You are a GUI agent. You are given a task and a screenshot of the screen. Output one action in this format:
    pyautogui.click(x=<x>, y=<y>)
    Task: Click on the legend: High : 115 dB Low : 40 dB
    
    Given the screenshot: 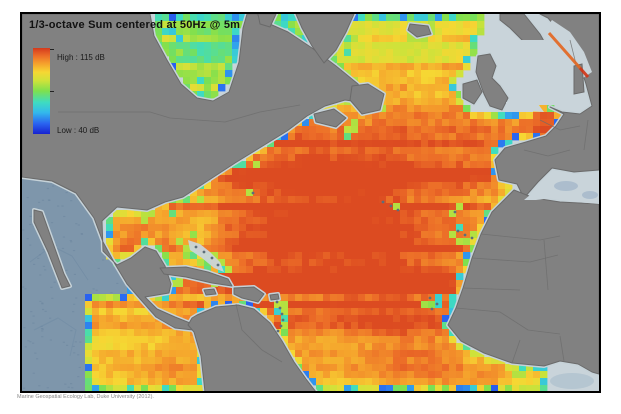 What is the action you would take?
    pyautogui.click(x=93, y=93)
    